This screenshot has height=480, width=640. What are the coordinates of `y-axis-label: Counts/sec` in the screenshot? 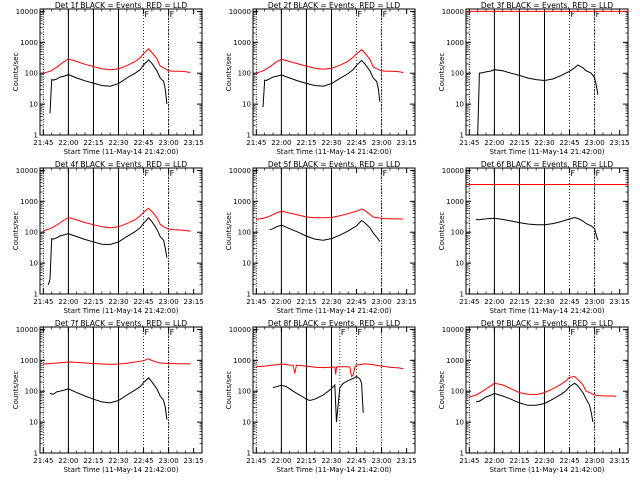 It's located at (16, 390).